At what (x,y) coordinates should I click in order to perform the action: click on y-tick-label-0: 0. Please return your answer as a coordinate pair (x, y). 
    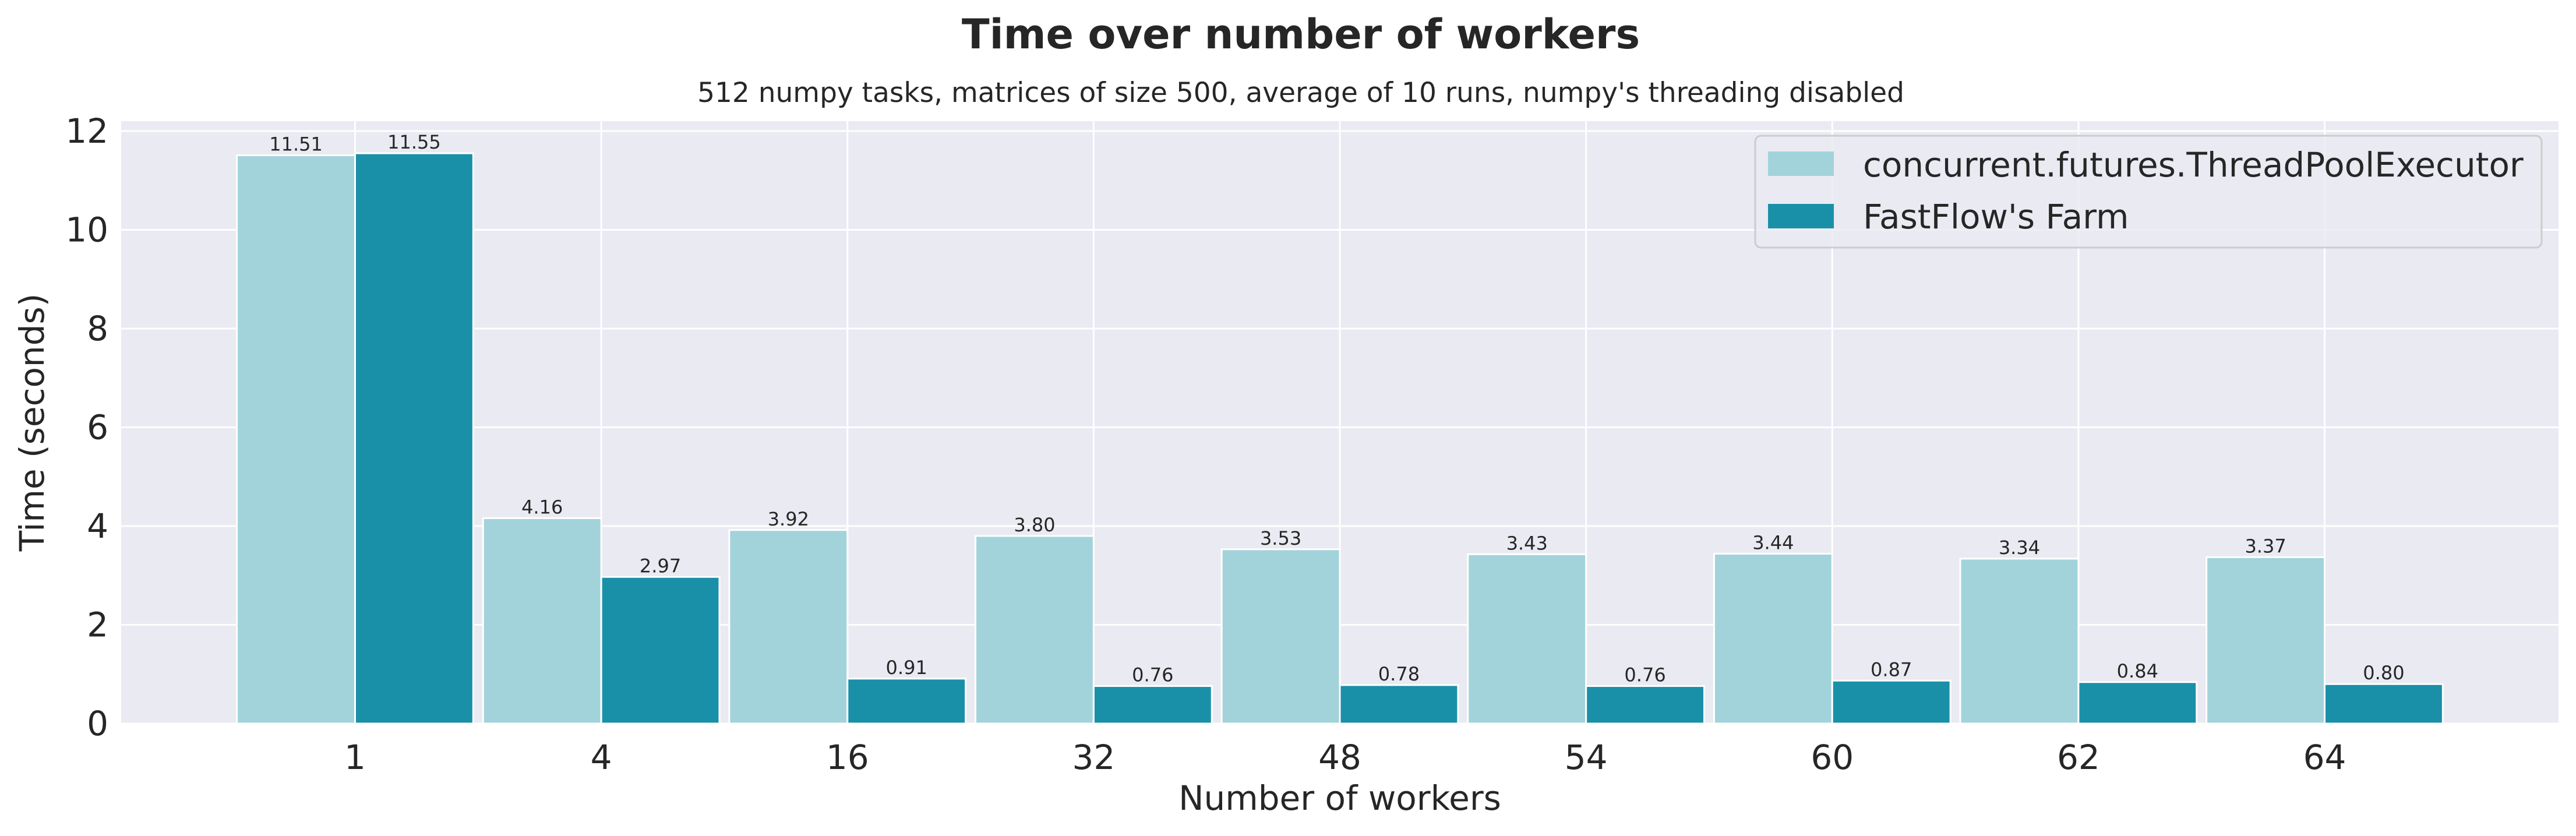
    Looking at the image, I should click on (98, 723).